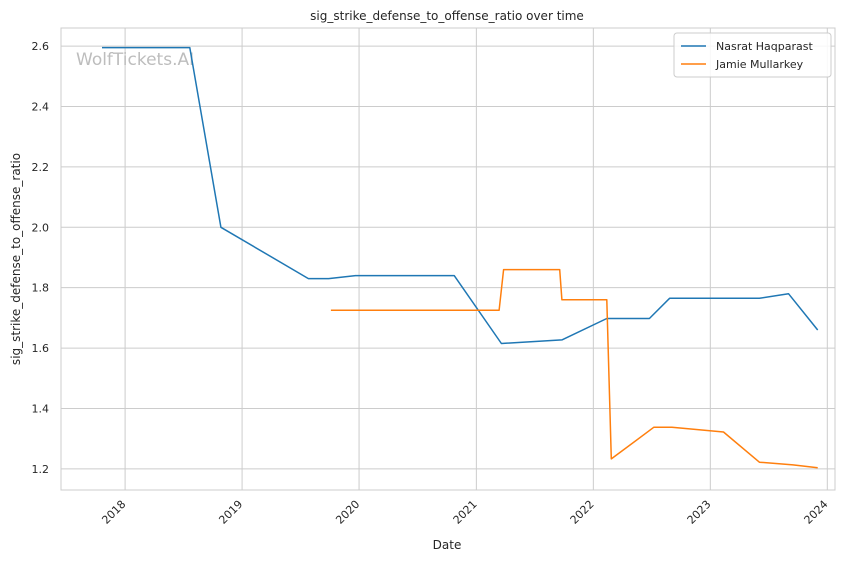 Image resolution: width=844 pixels, height=561 pixels. I want to click on y-axis-title: sig_strike_defense_to_offense_ratio, so click(16, 259).